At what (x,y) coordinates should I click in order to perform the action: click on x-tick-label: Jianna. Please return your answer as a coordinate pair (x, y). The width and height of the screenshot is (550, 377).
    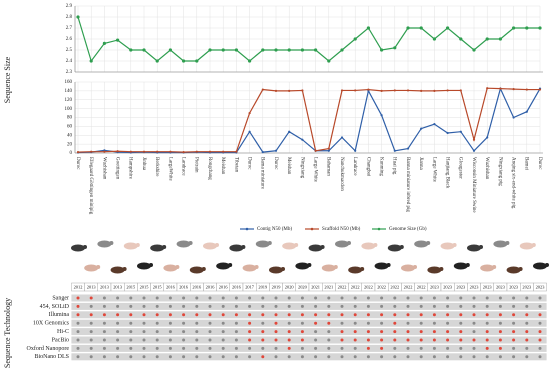
    Looking at the image, I should click on (420, 164).